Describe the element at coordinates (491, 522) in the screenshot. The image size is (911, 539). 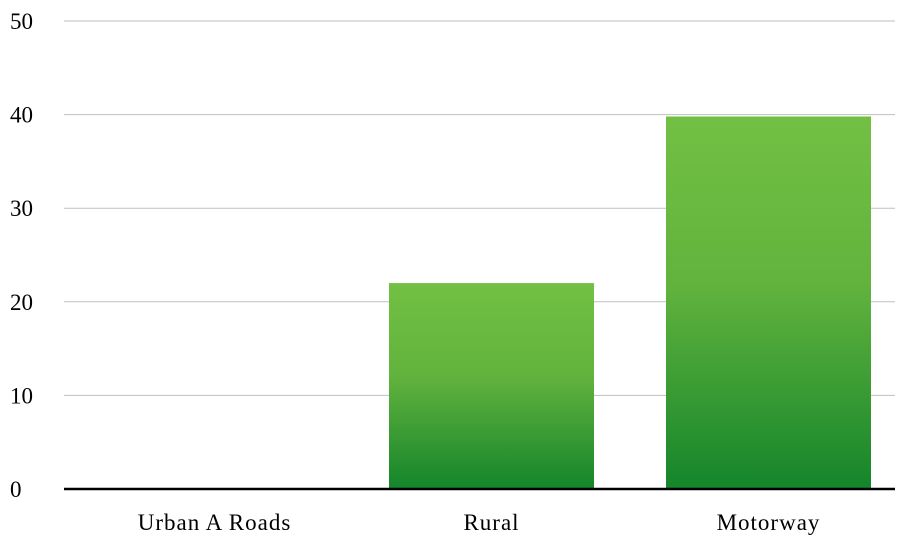
I see `x-category-label: Rural` at that location.